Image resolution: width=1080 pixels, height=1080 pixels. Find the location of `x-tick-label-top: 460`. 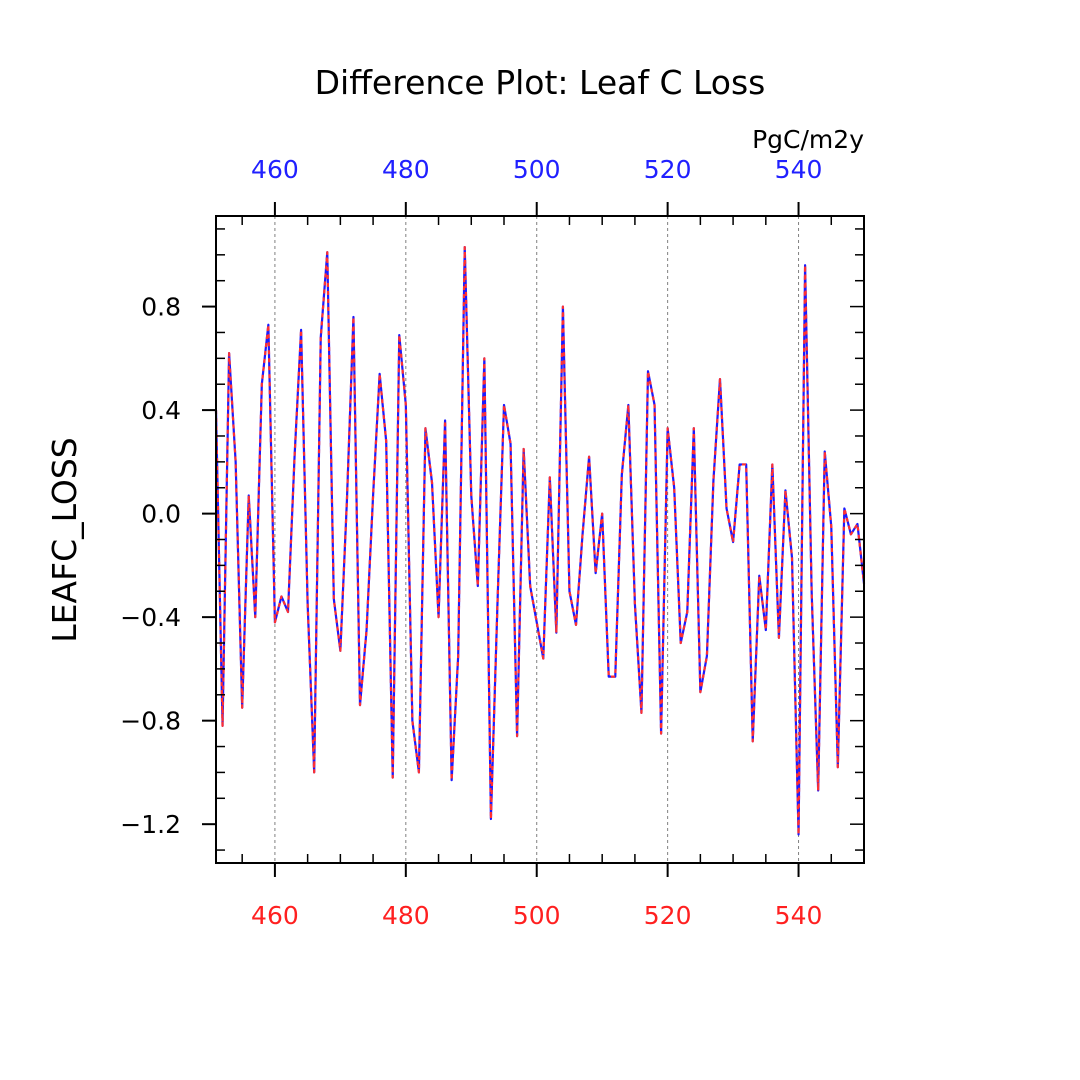

x-tick-label-top: 460 is located at coordinates (275, 169).